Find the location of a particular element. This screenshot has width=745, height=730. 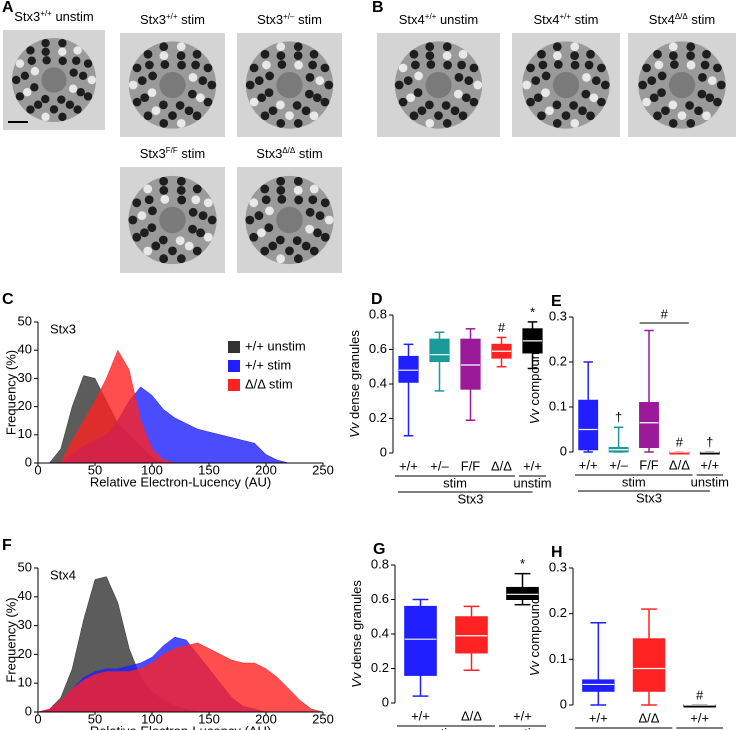

micrograph-caption: Stx4+/+ stim is located at coordinates (565, 20).